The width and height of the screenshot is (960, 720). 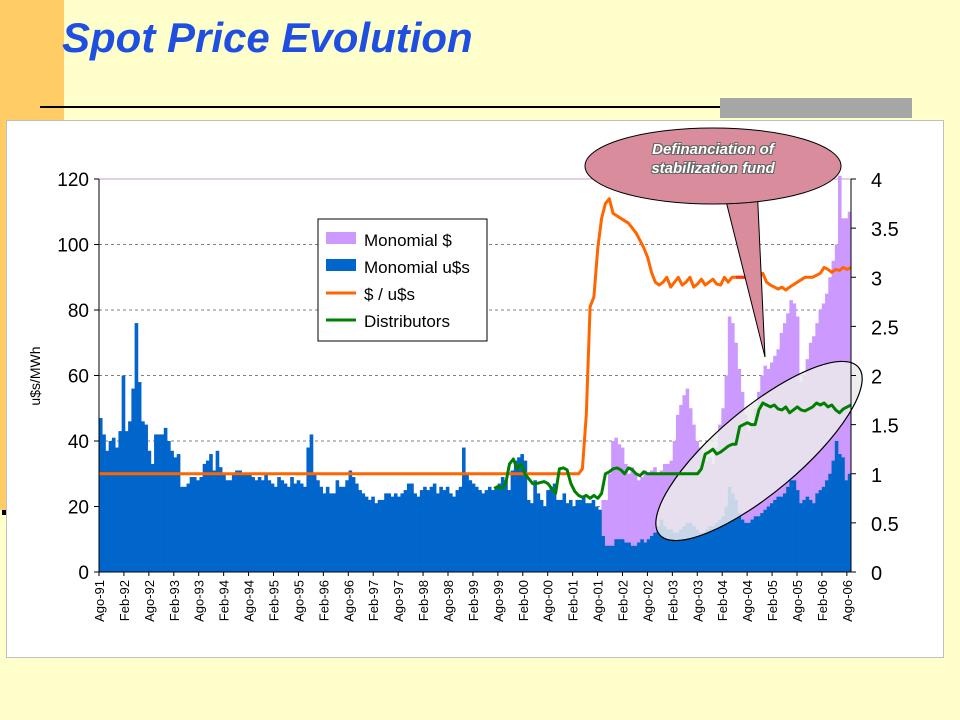 I want to click on x-tick-label: Ago-00, so click(x=548, y=601).